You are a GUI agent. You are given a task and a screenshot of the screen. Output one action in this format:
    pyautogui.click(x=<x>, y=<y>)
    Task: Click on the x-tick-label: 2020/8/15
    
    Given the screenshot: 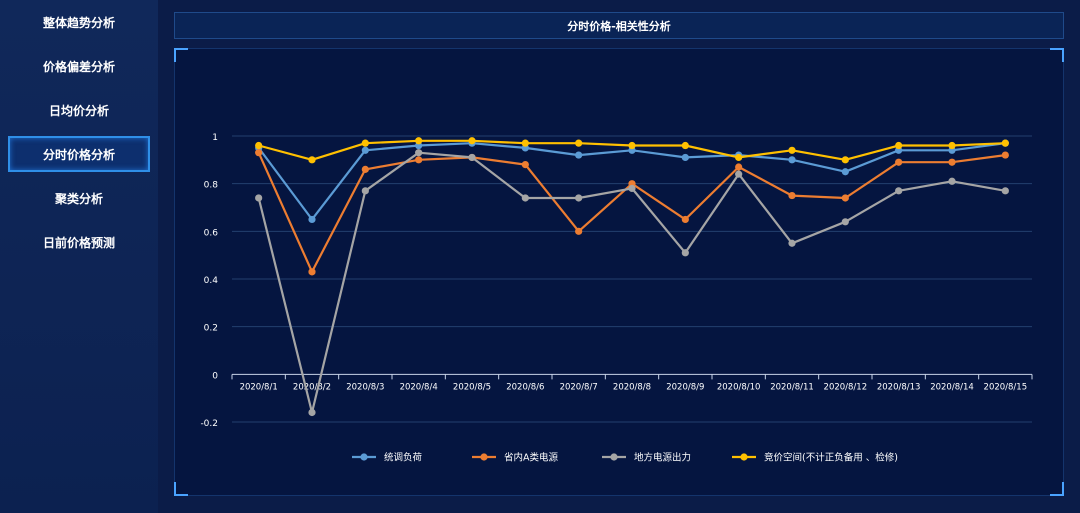 What is the action you would take?
    pyautogui.click(x=1006, y=387)
    